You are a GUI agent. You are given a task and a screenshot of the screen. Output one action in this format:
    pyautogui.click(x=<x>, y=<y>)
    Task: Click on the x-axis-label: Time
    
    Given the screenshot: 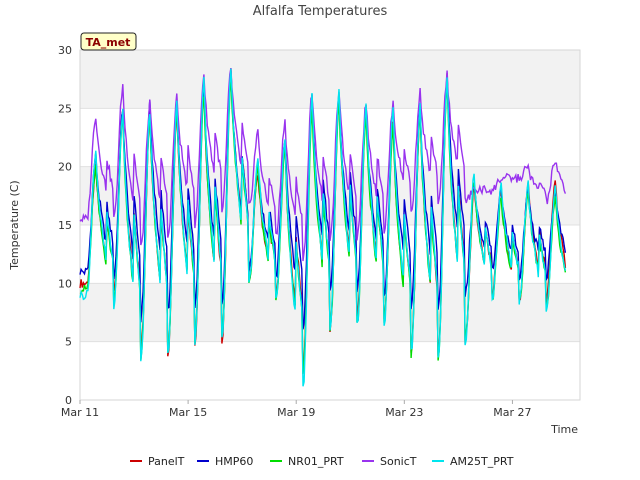 What is the action you would take?
    pyautogui.click(x=564, y=429)
    